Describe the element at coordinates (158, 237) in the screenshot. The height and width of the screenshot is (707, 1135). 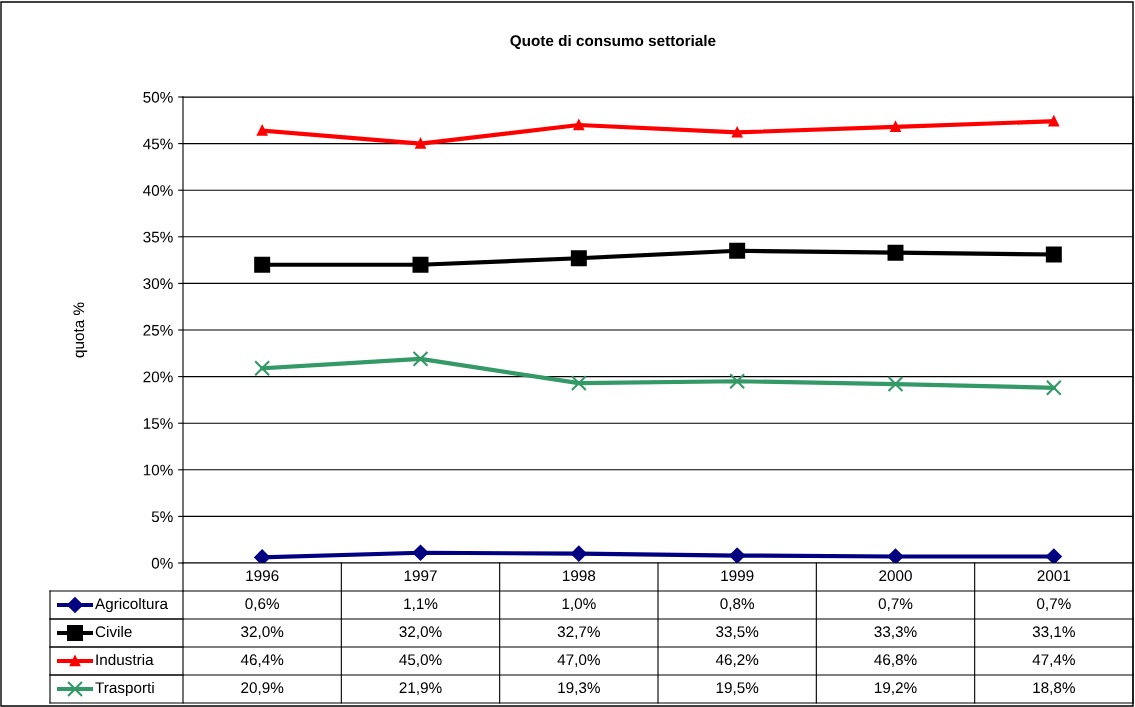
I see `y-tick-label: 35%` at that location.